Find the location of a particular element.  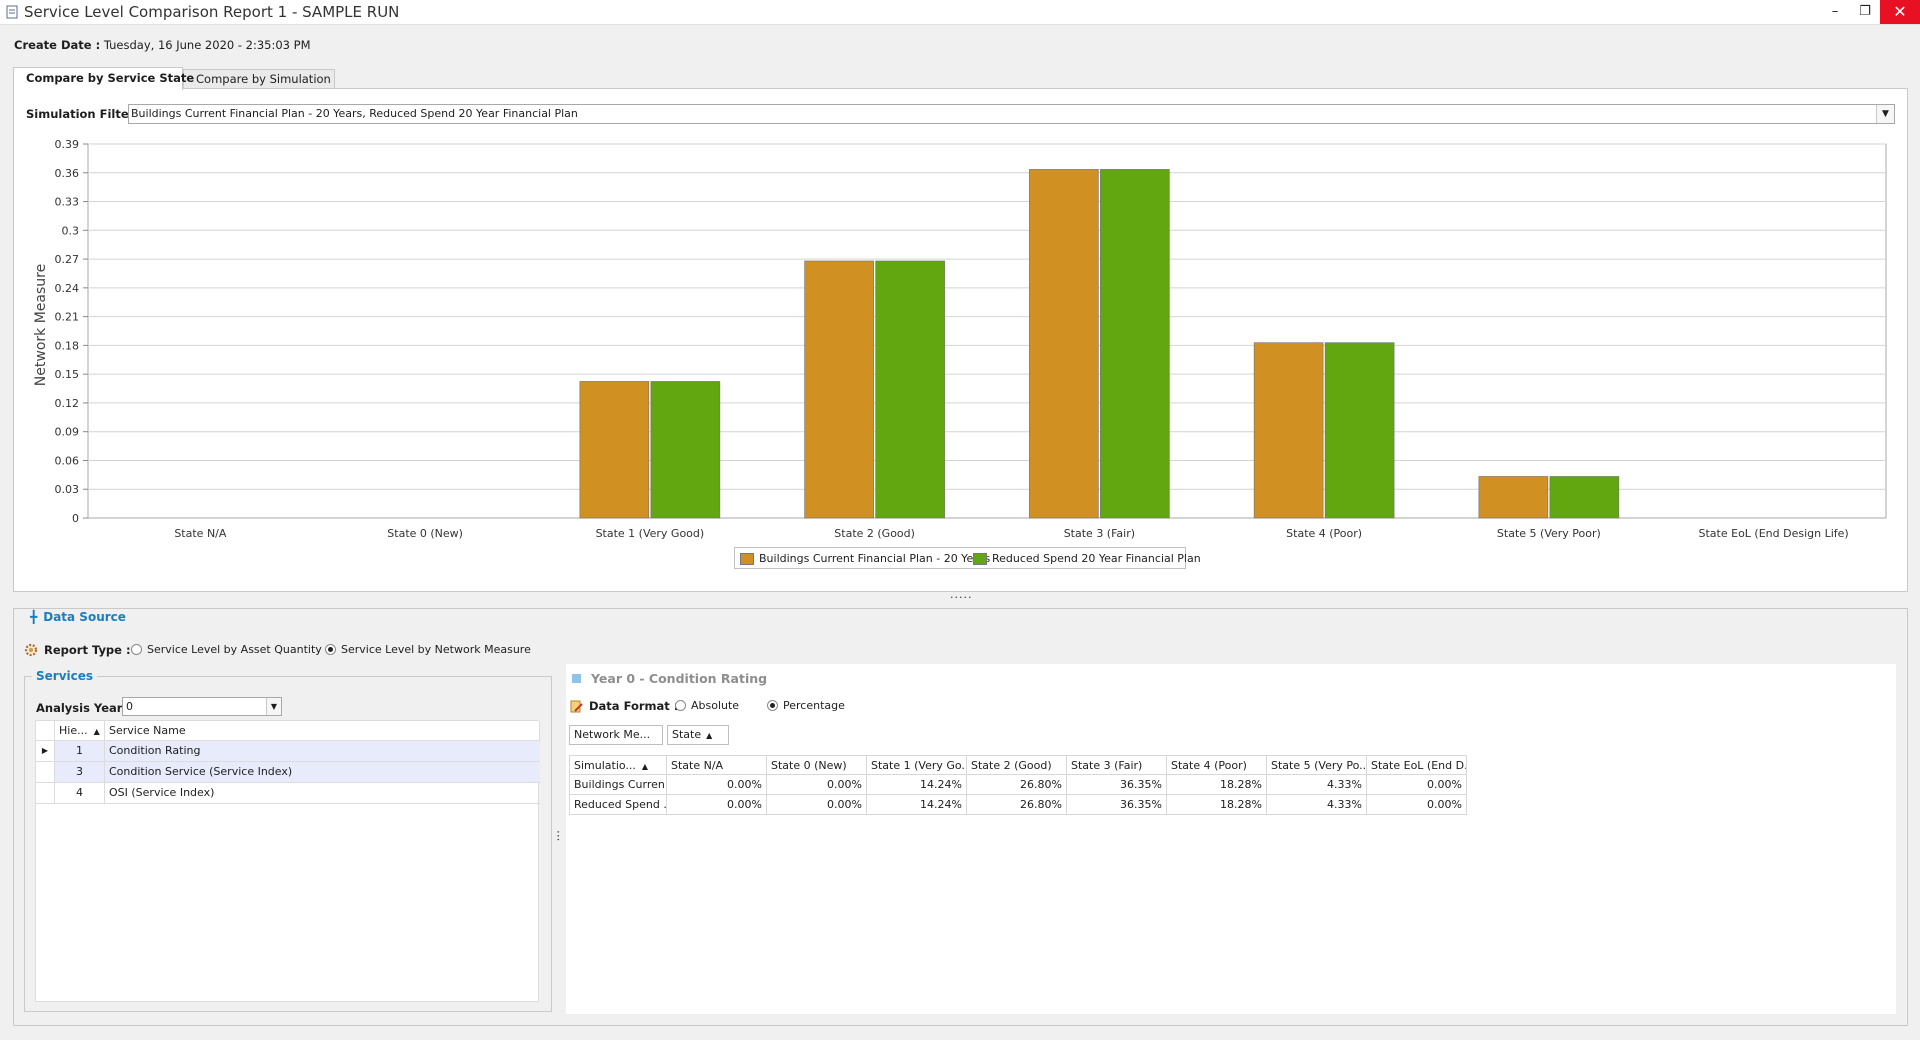

service-id: 4 is located at coordinates (80, 793).